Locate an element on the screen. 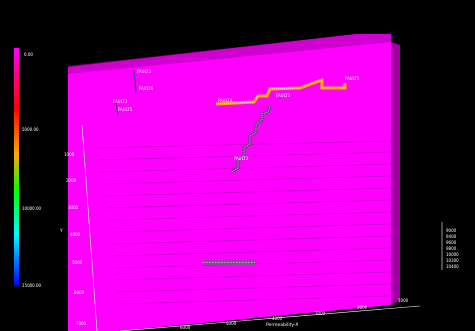  bottom-tick-4: 2000 is located at coordinates (362, 307).